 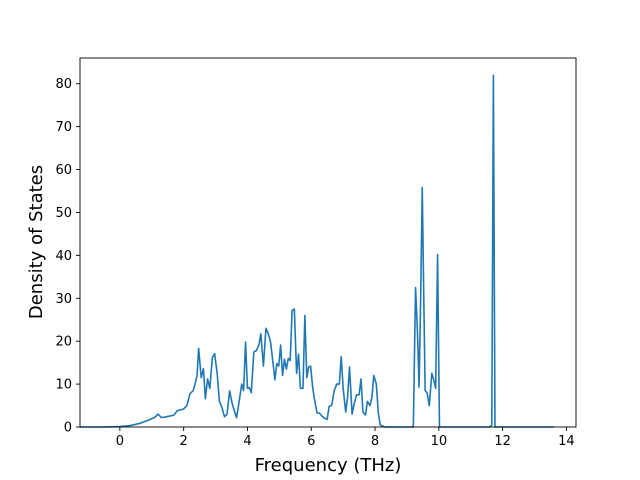 I want to click on y-tick-label: 0, so click(x=68, y=428).